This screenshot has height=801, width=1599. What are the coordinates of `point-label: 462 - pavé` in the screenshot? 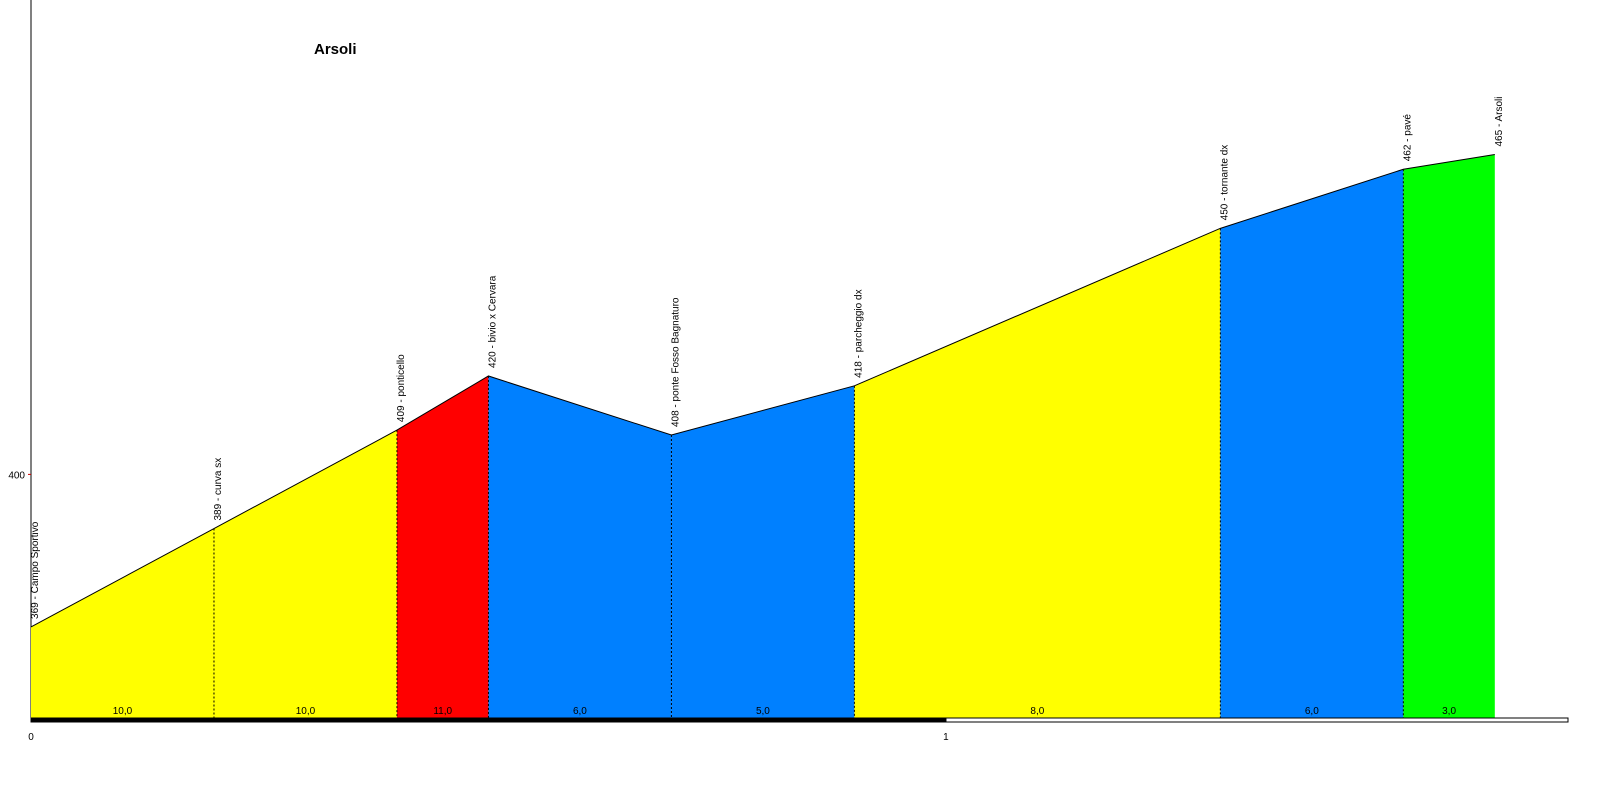 It's located at (1407, 138).